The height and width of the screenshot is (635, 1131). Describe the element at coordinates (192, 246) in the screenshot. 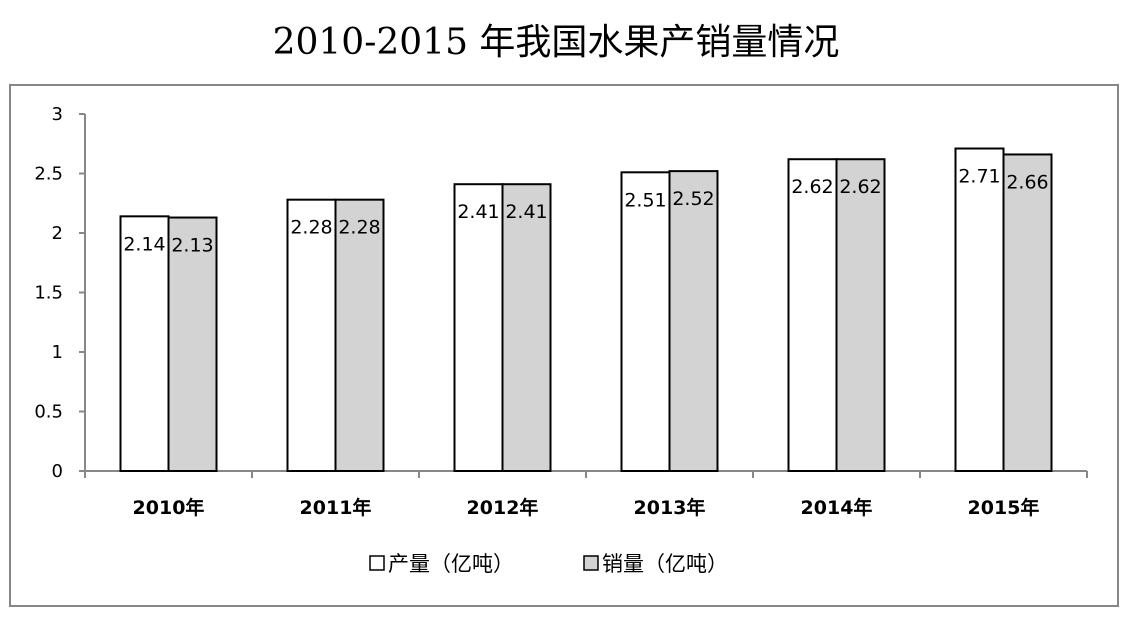

I see `data-label: 2.13` at that location.